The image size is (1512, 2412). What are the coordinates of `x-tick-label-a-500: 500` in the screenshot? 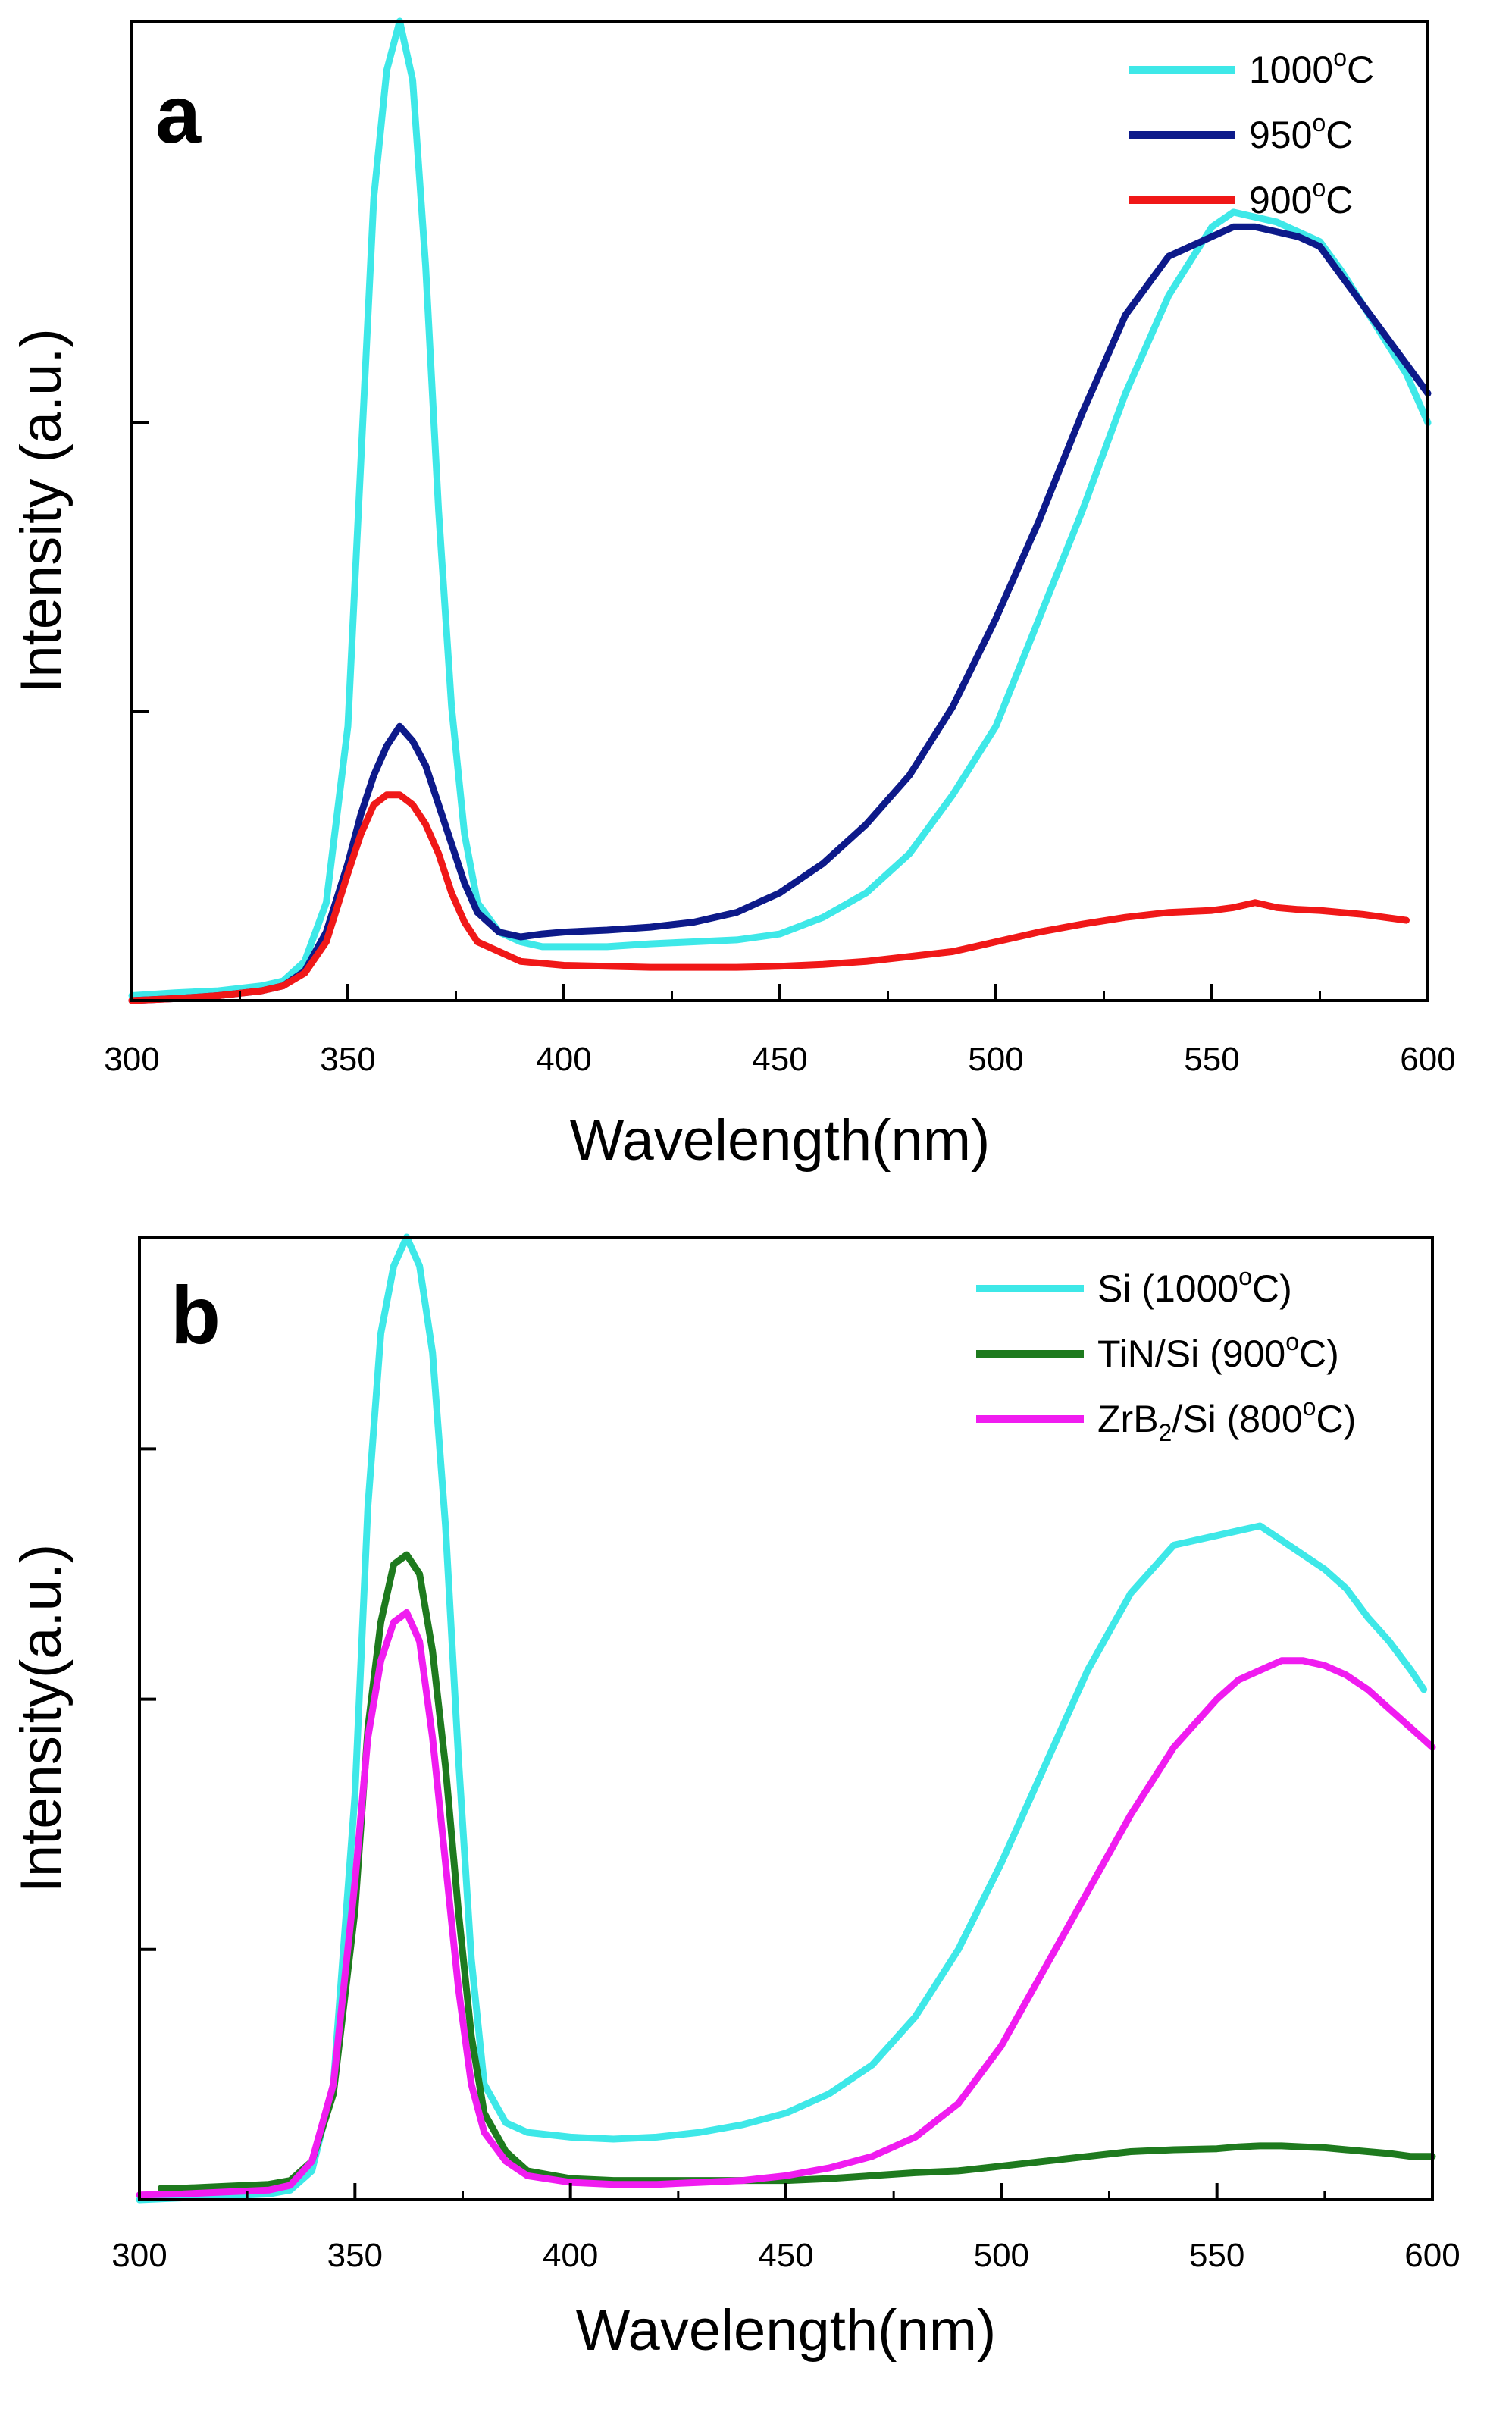 It's located at (995, 1060).